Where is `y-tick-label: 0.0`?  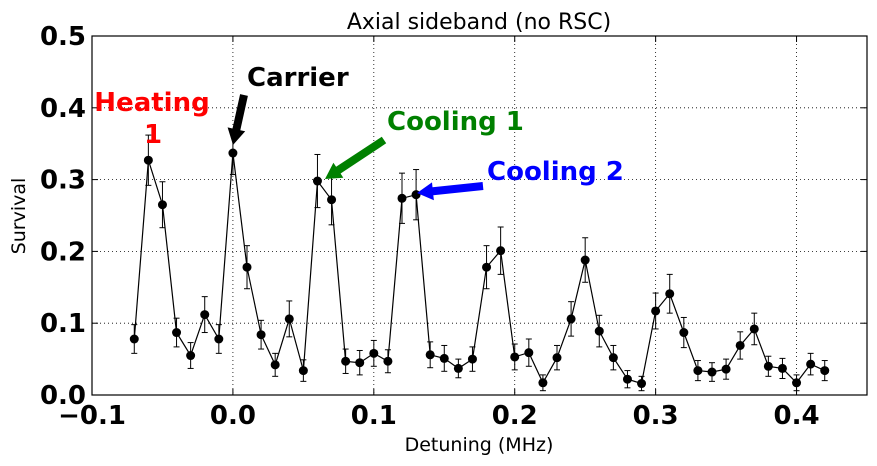
y-tick-label: 0.0 is located at coordinates (63, 396).